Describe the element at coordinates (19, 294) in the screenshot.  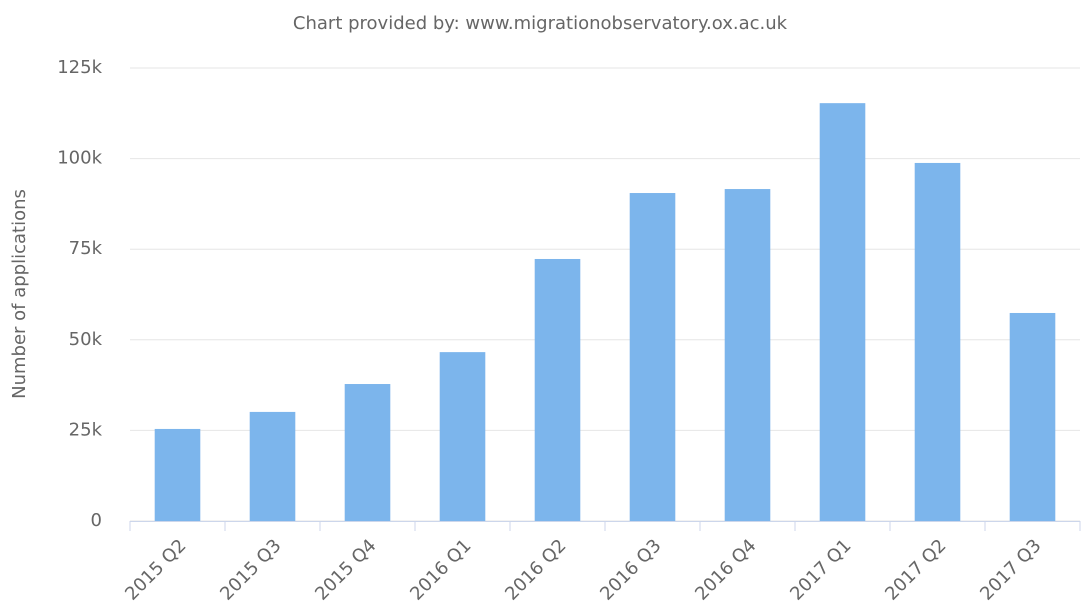
I see `y-axis-label: Number of applications` at that location.